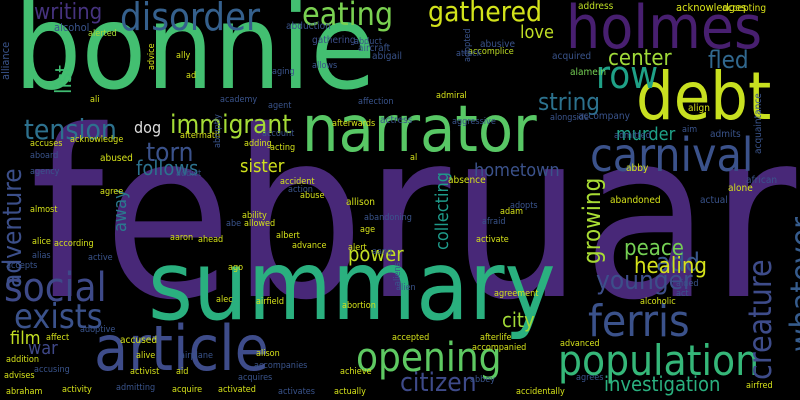  I want to click on cloud-word-abraham: abraham, so click(24, 392).